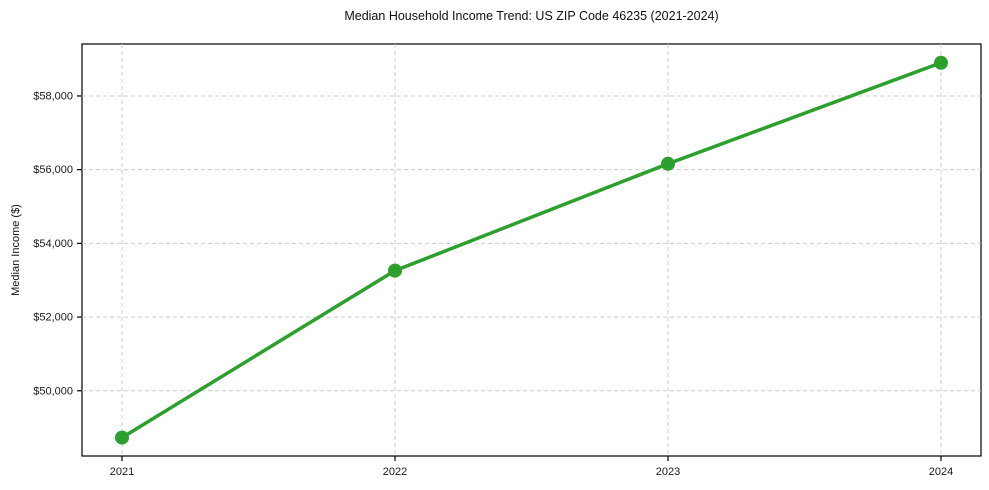 This screenshot has height=490, width=989. What do you see at coordinates (53, 96) in the screenshot?
I see `y-tick-label: $58,000` at bounding box center [53, 96].